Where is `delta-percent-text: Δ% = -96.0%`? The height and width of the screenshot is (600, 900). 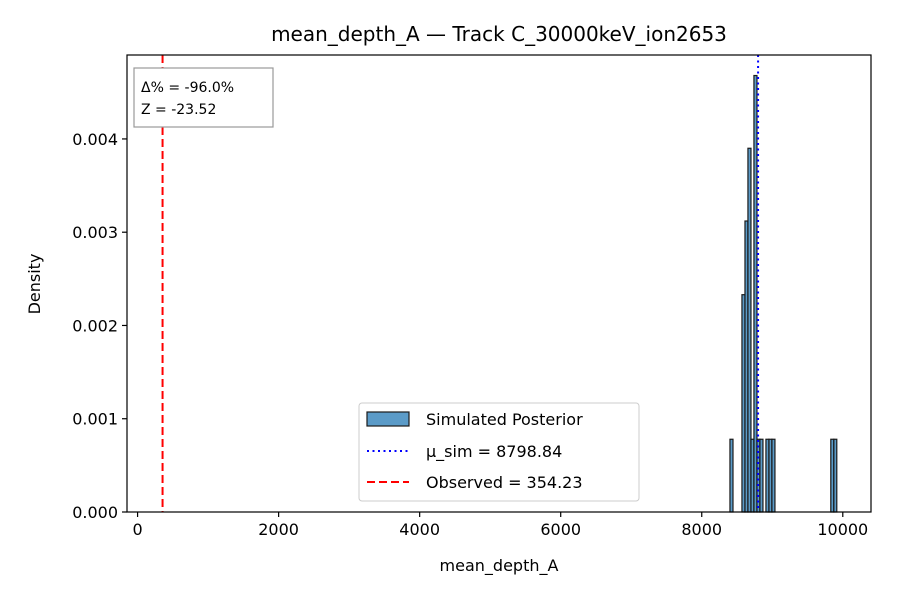
delta-percent-text: Δ% = -96.0% is located at coordinates (187, 88).